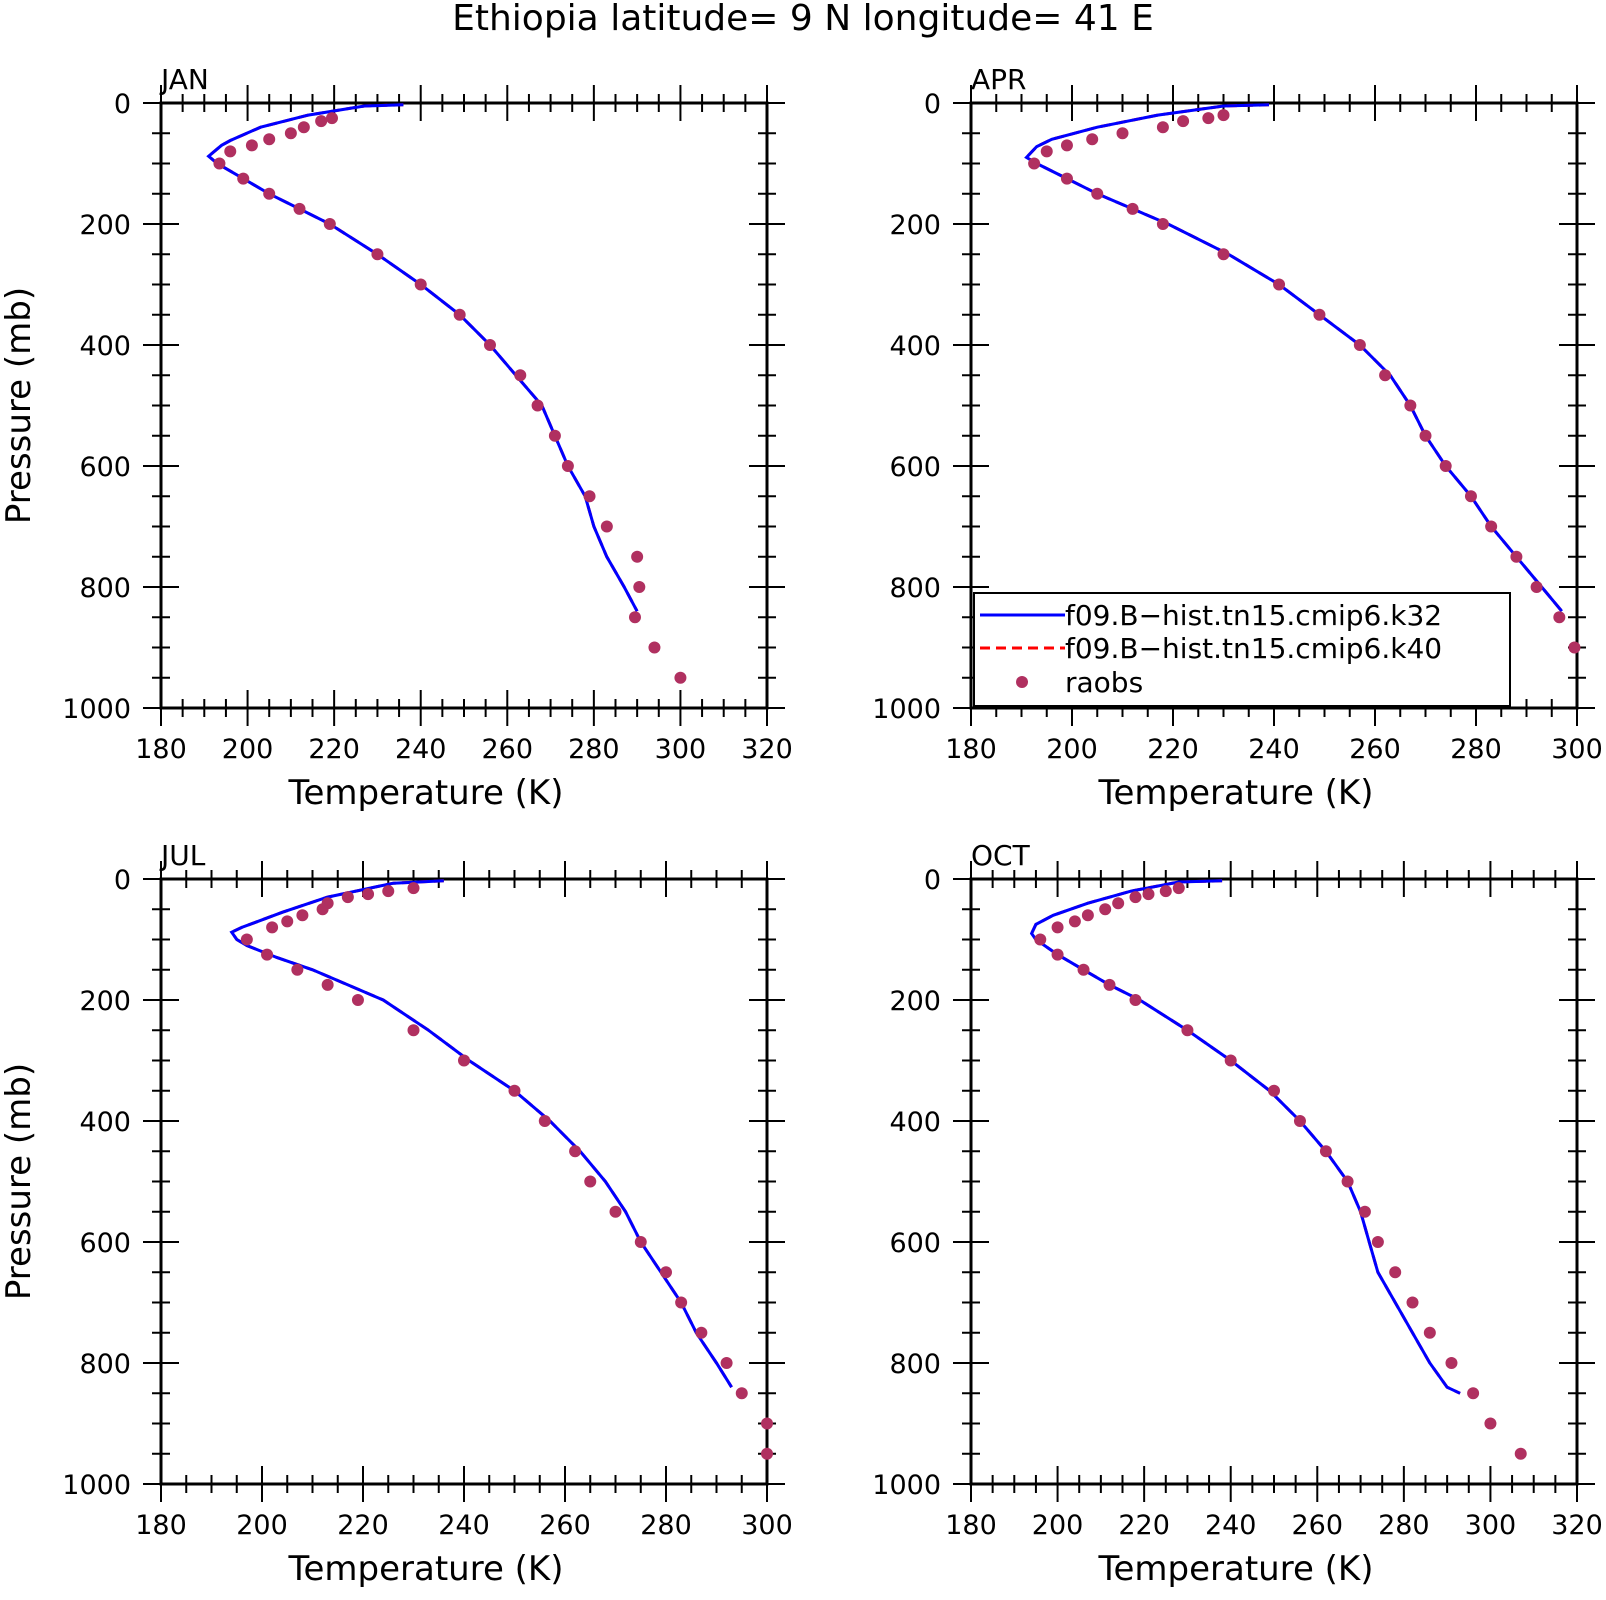 The height and width of the screenshot is (1600, 1606). Describe the element at coordinates (1293, 358) in the screenshot. I see `panel-apr-series-k40-line` at that location.